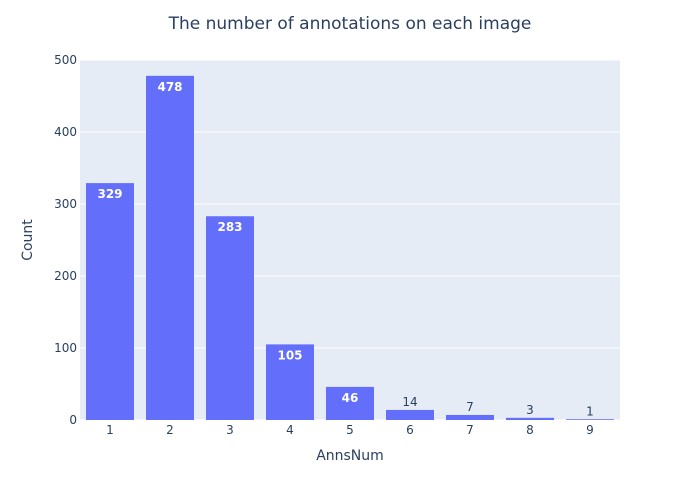 The image size is (700, 500). Describe the element at coordinates (350, 398) in the screenshot. I see `bar-value-label: 46` at that location.